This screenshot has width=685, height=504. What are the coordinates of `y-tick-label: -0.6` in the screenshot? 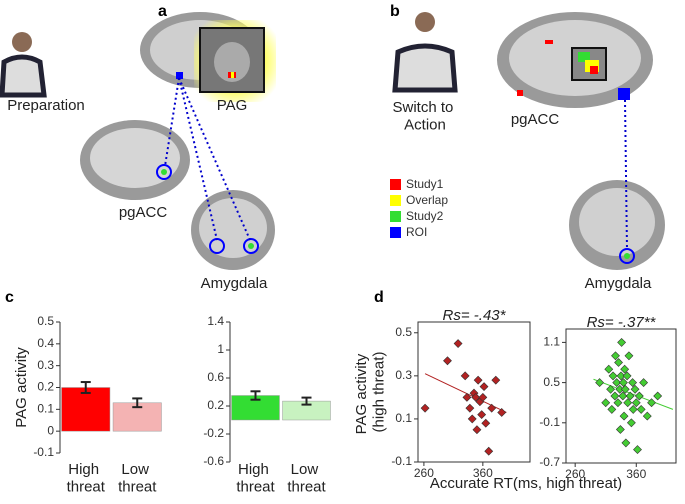 It's located at (213, 461).